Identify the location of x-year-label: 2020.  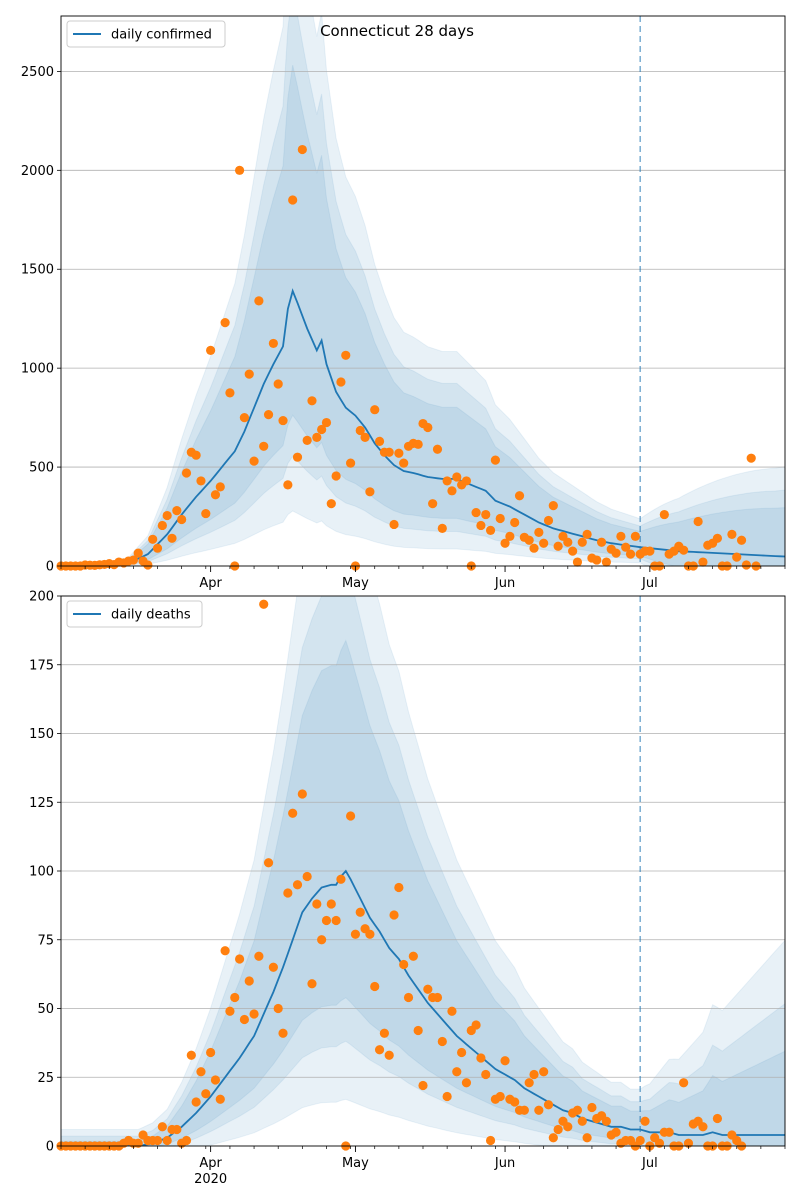
(210, 1179).